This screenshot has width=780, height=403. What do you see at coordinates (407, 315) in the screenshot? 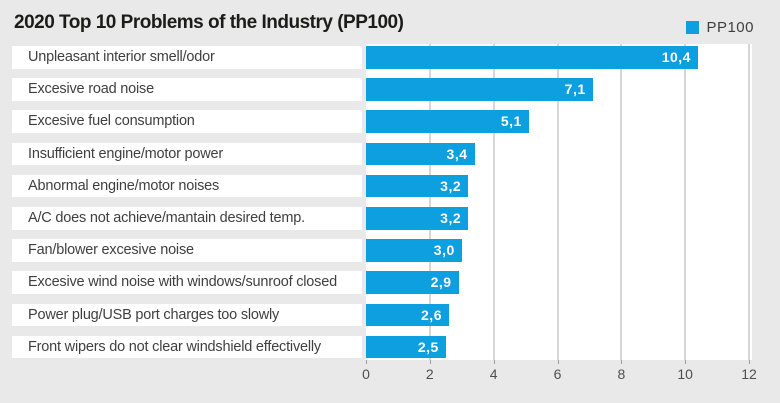
I see `bar: 2,6` at bounding box center [407, 315].